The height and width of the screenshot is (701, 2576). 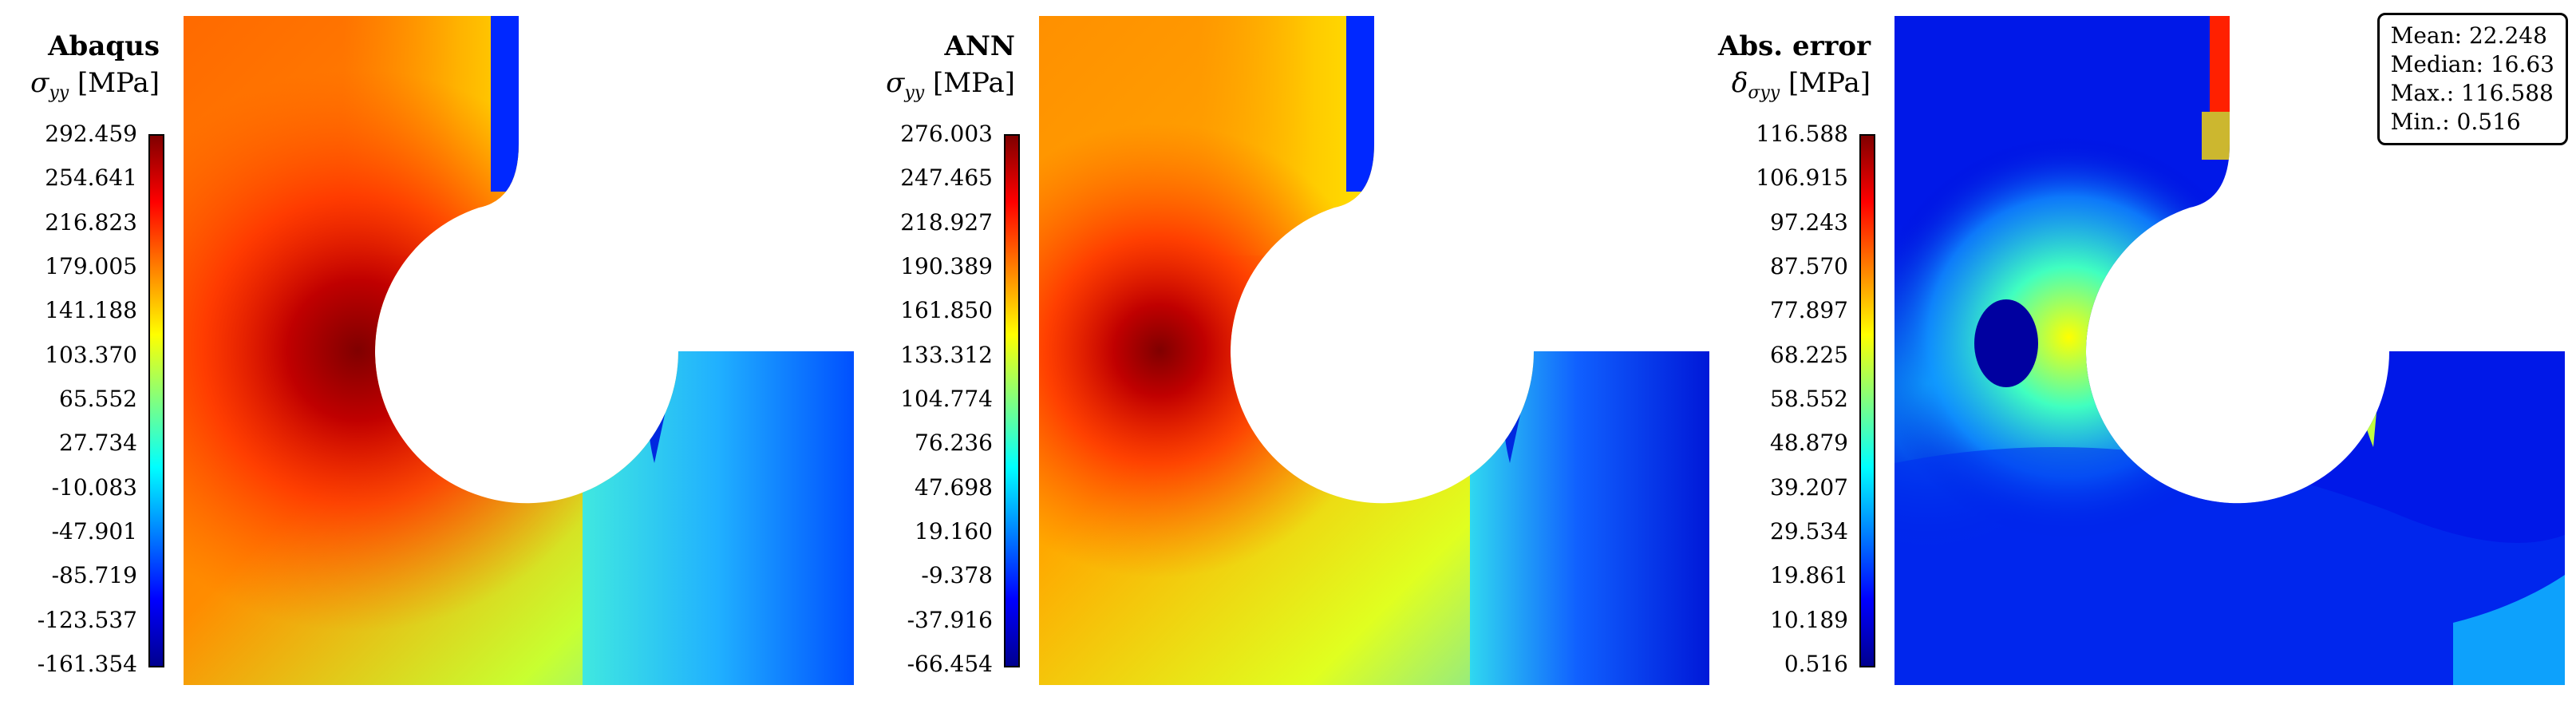 I want to click on colorbar-tick: 254.641, so click(x=91, y=178).